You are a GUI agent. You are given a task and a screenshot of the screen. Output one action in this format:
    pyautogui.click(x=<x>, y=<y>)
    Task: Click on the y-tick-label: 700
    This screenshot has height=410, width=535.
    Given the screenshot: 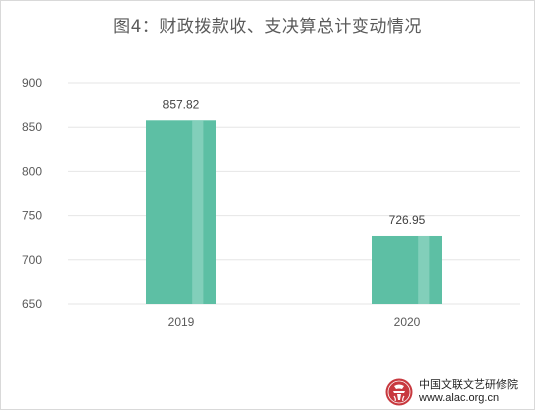 What is the action you would take?
    pyautogui.click(x=32, y=260)
    